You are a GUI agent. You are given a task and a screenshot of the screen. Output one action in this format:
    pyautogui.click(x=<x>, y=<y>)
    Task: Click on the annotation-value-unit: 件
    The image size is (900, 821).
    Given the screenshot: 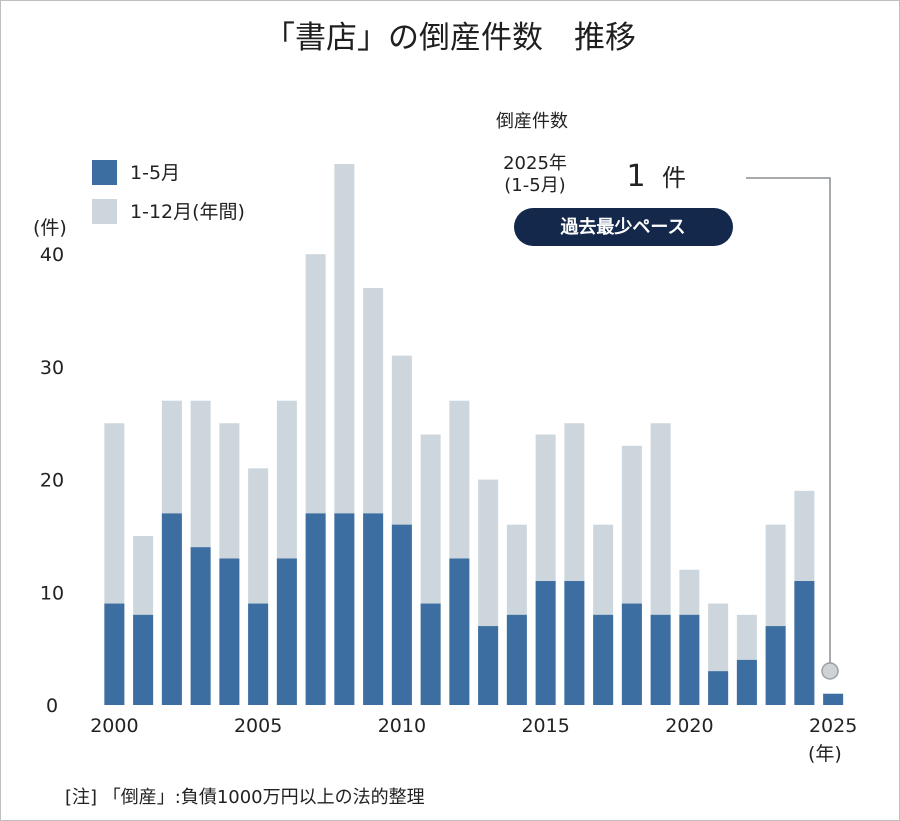 What is the action you would take?
    pyautogui.click(x=674, y=178)
    